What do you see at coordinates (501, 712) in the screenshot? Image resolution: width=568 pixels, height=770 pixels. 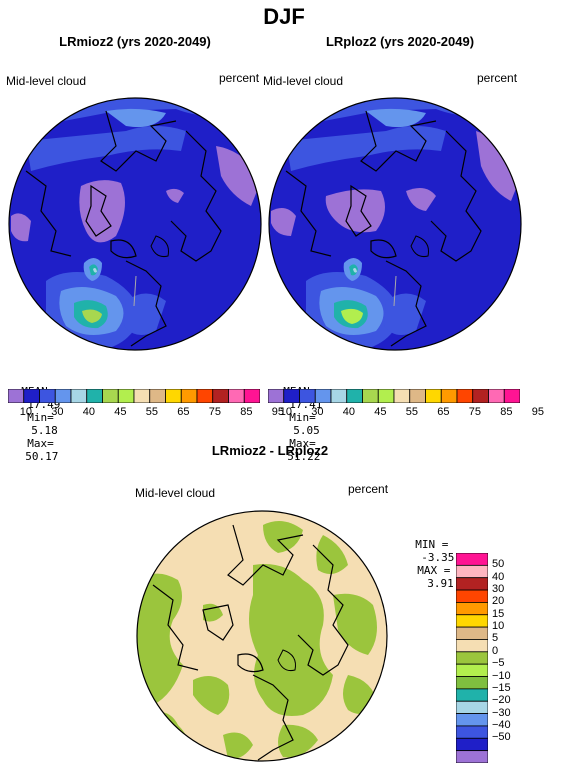 I see `difference-colorbar-tick-label: −30` at bounding box center [501, 712].